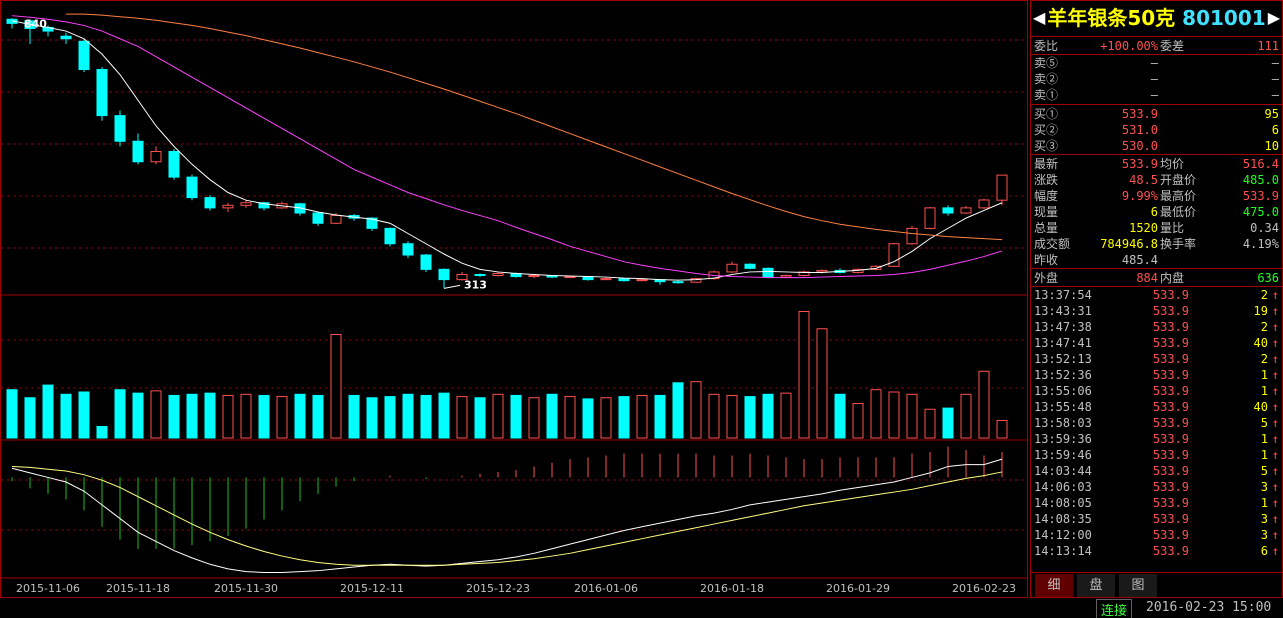  I want to click on quote-cell: 475.0, so click(1260, 212).